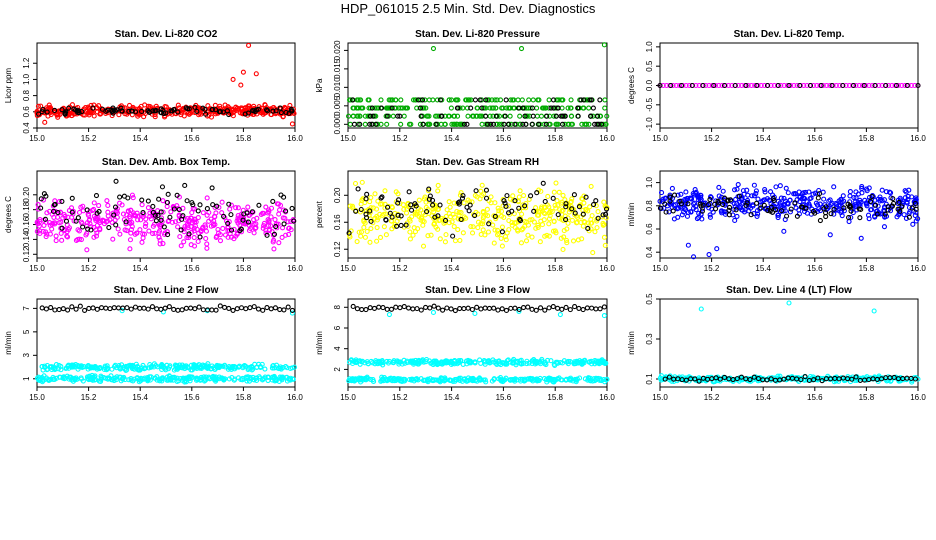 The width and height of the screenshot is (936, 540). Describe the element at coordinates (166, 290) in the screenshot. I see `panel-title: Stan. Dev. Line 2 Flow` at that location.